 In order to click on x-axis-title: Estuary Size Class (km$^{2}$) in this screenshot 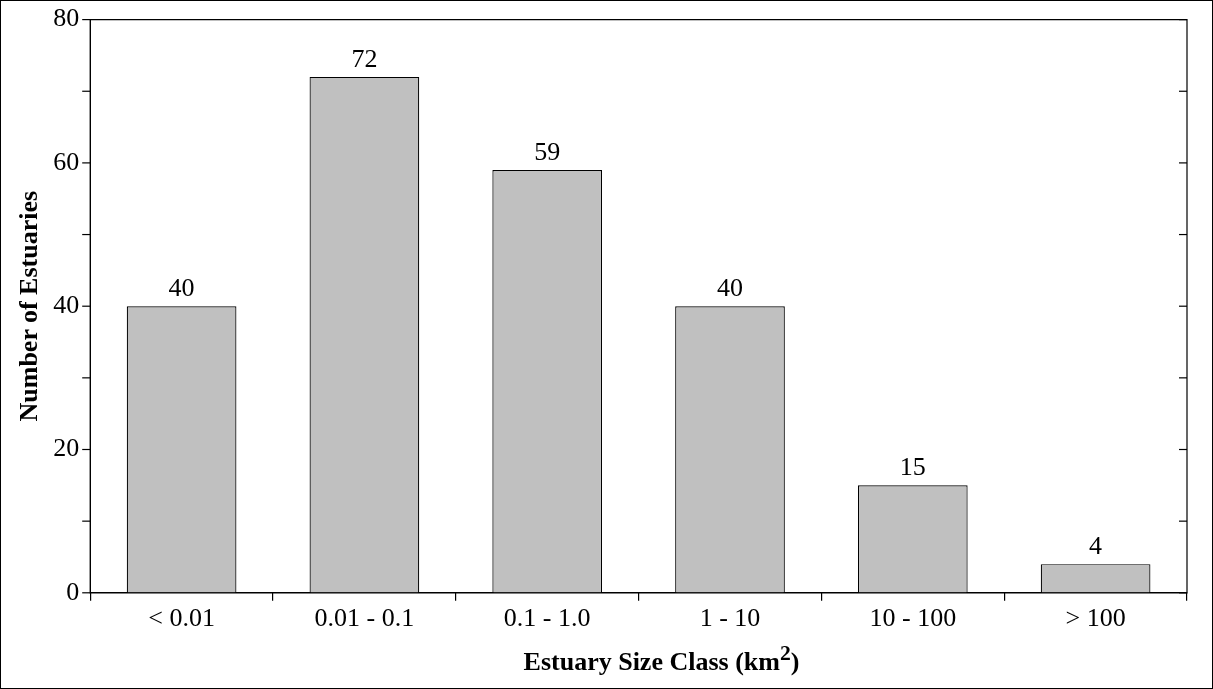, I will do `click(661, 659)`.